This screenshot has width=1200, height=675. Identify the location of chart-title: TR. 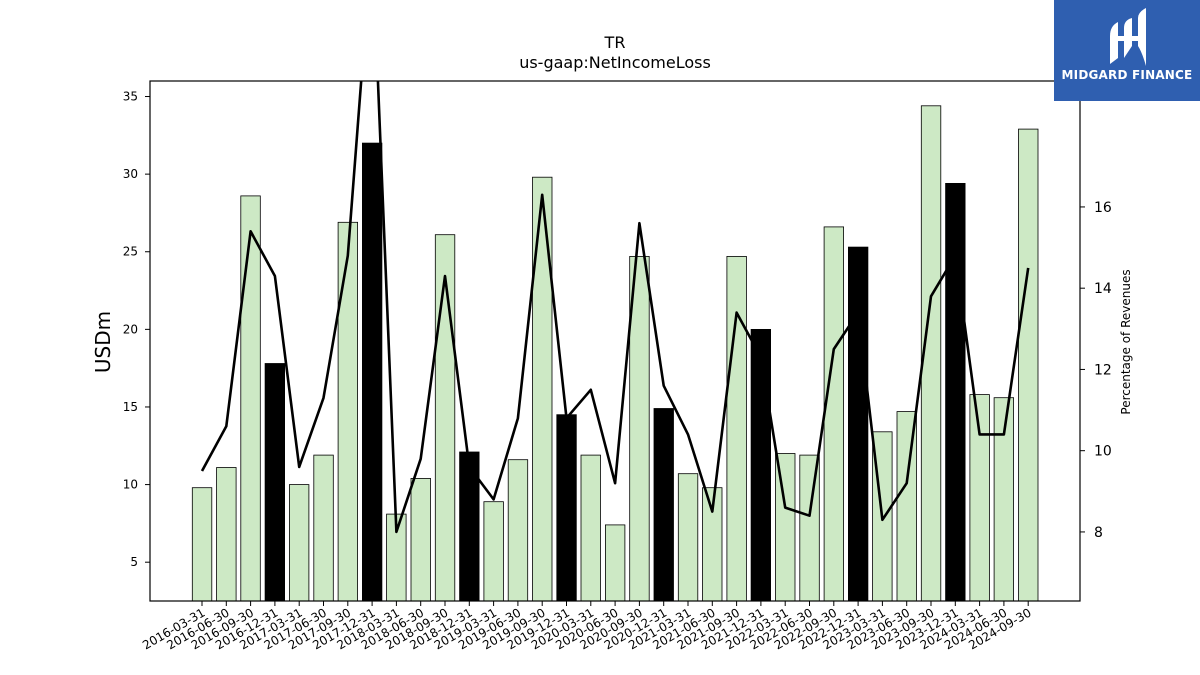
(615, 42).